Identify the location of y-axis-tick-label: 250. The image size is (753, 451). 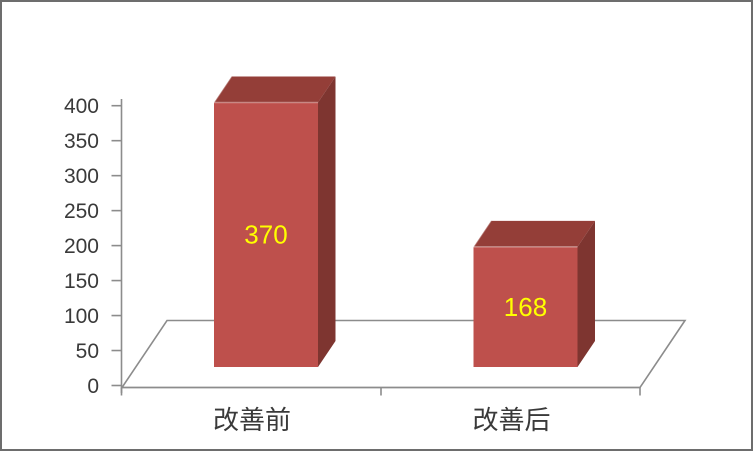
(81, 211).